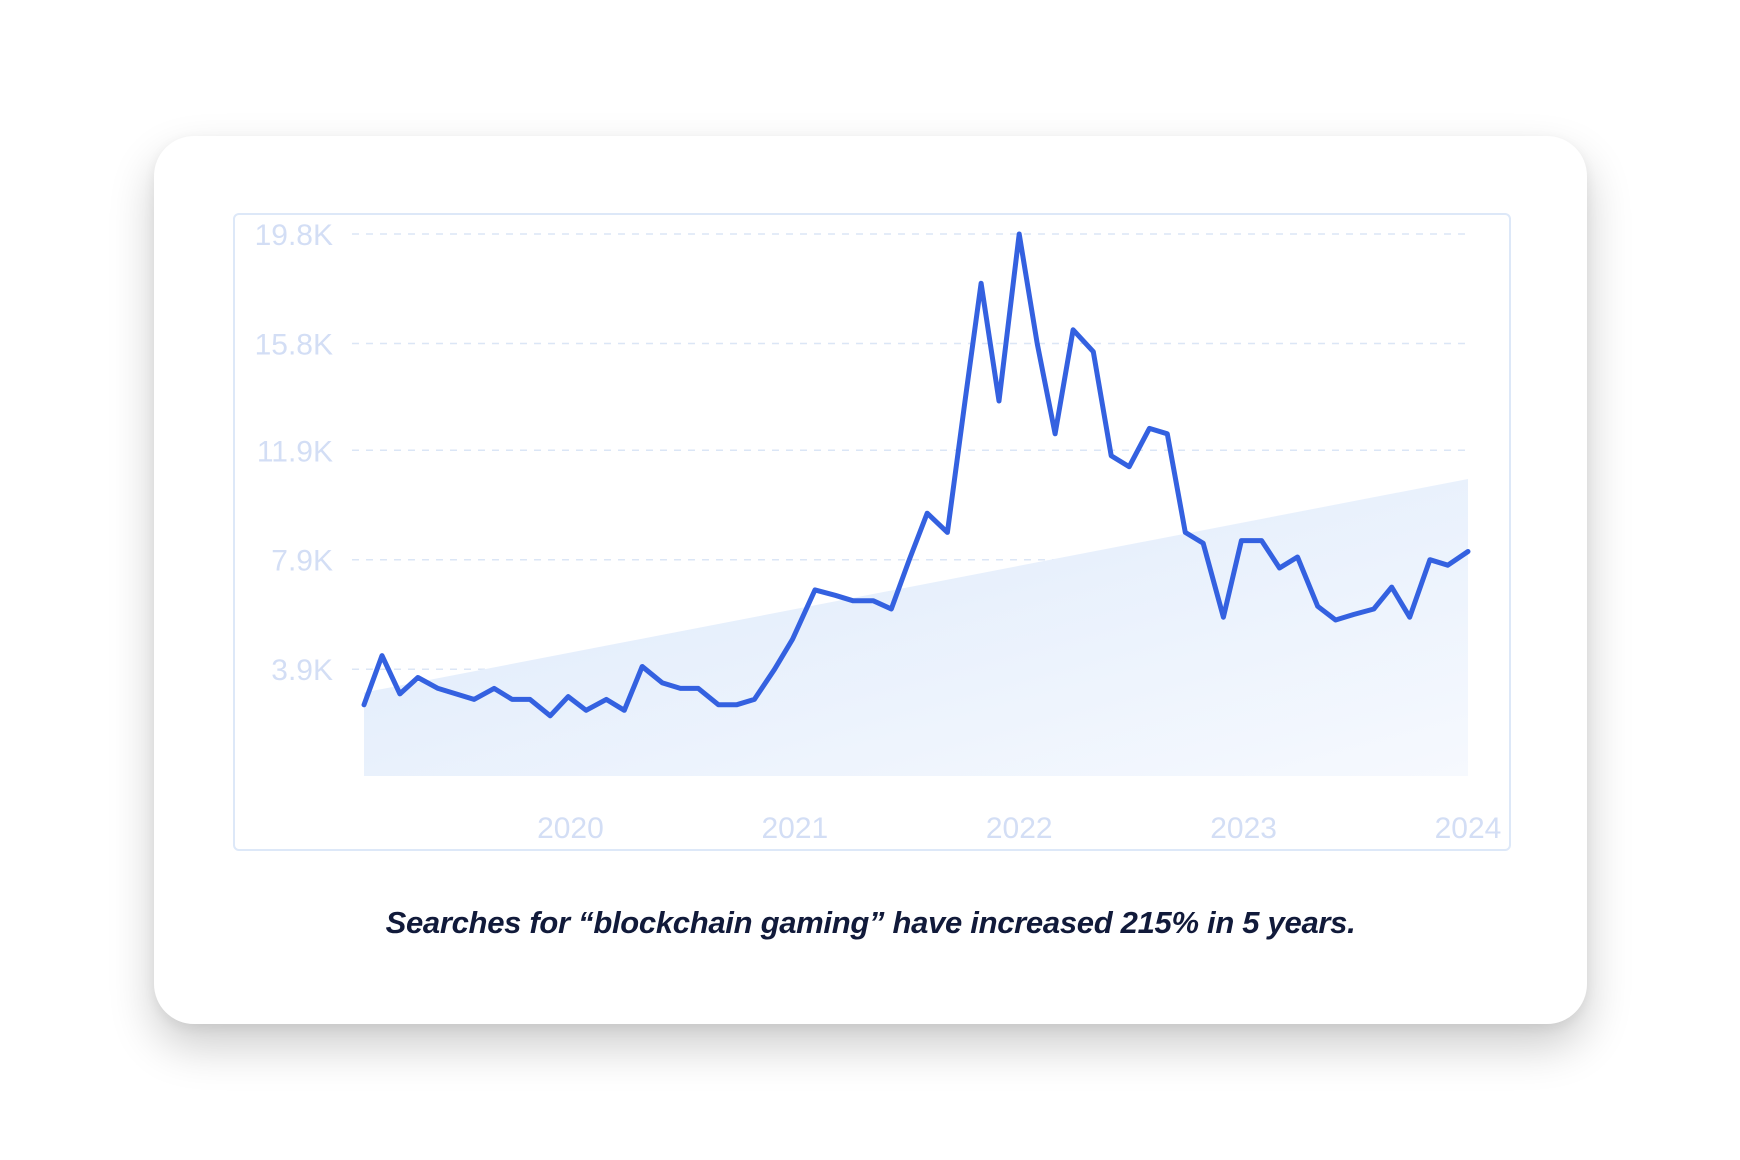 The width and height of the screenshot is (1740, 1160). Describe the element at coordinates (794, 828) in the screenshot. I see `x-tick-label: 2021` at that location.